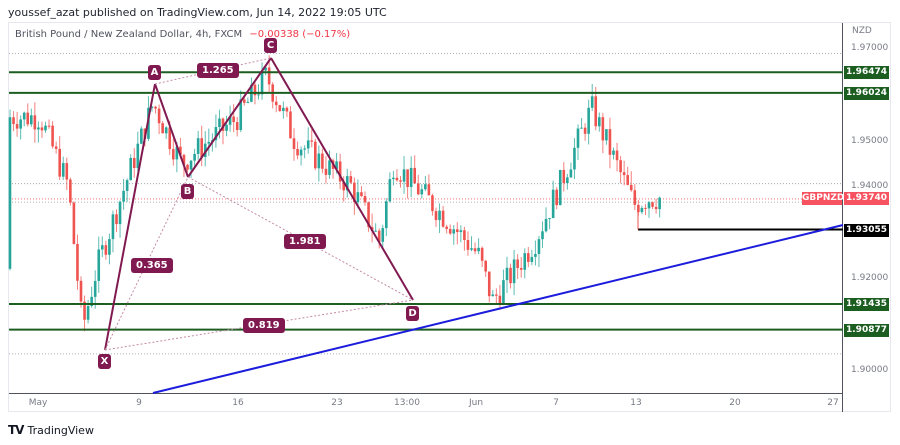 The image size is (900, 445). I want to click on price-tick: 1.97000, so click(870, 48).